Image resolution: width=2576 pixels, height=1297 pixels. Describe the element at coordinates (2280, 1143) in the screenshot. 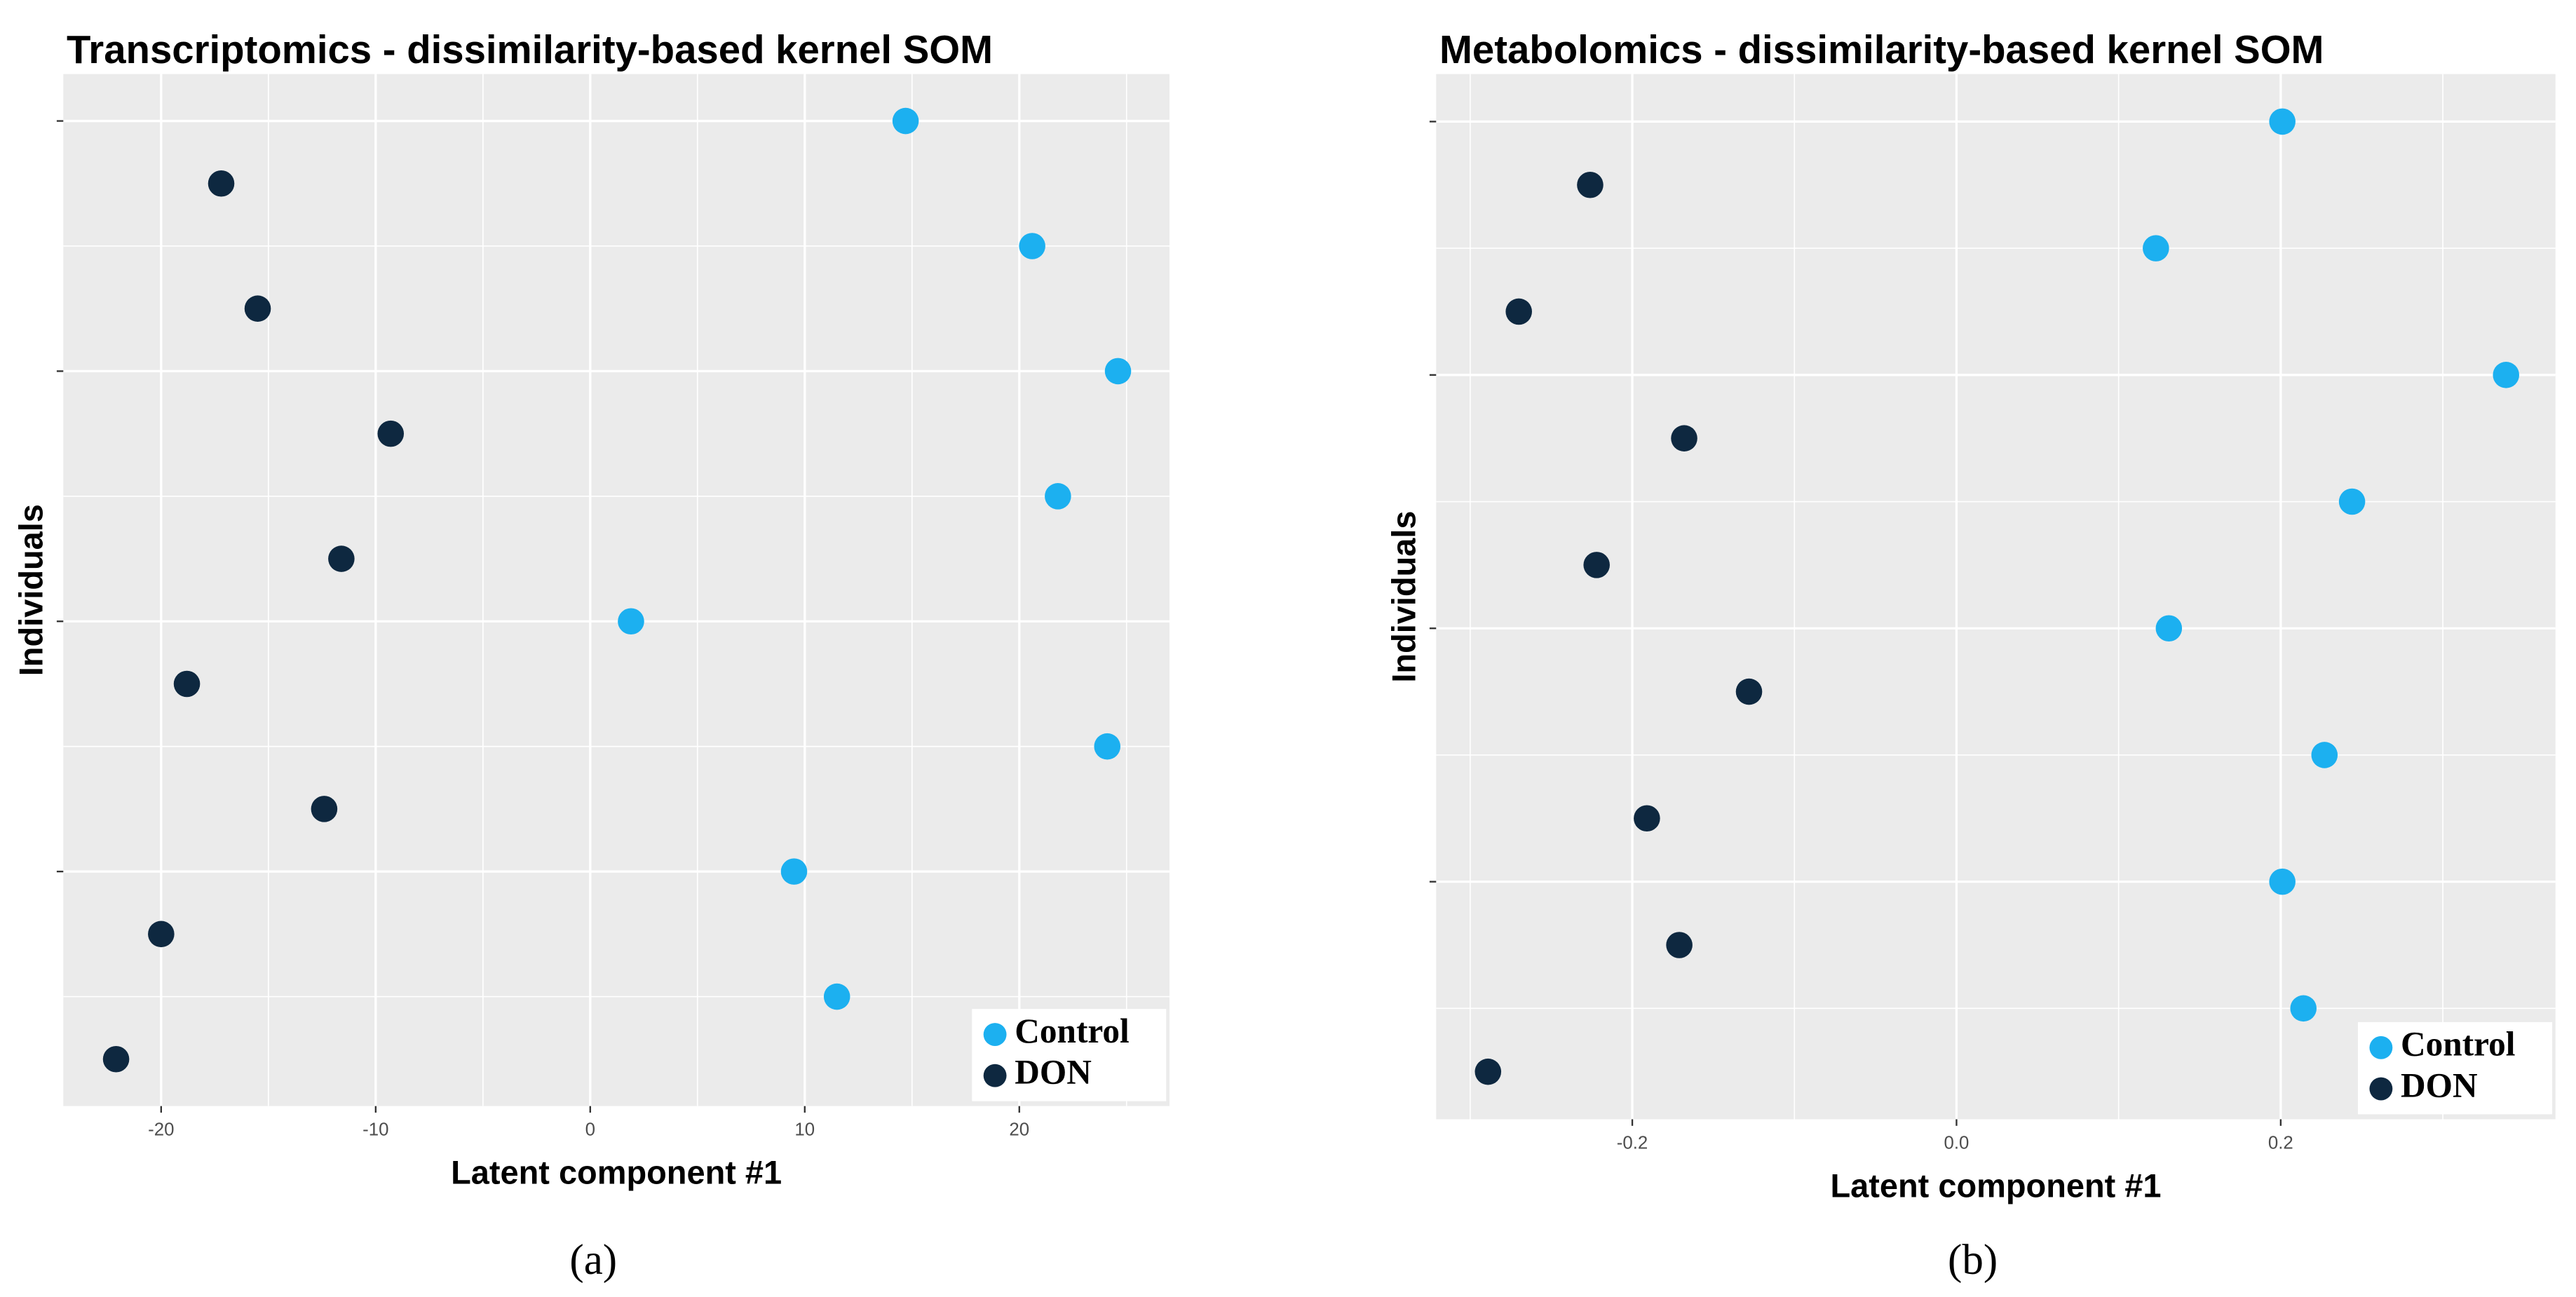

I see `x-tick-label: 0.2` at that location.